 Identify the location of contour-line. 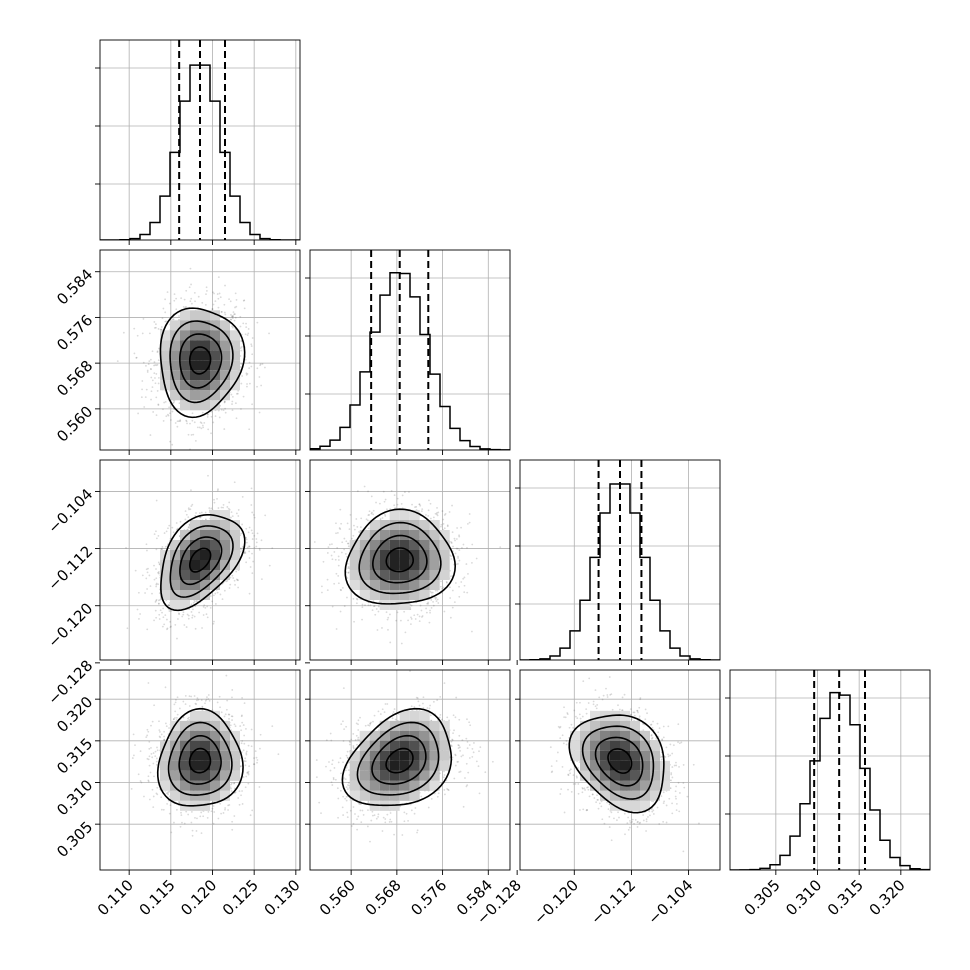
(200, 360).